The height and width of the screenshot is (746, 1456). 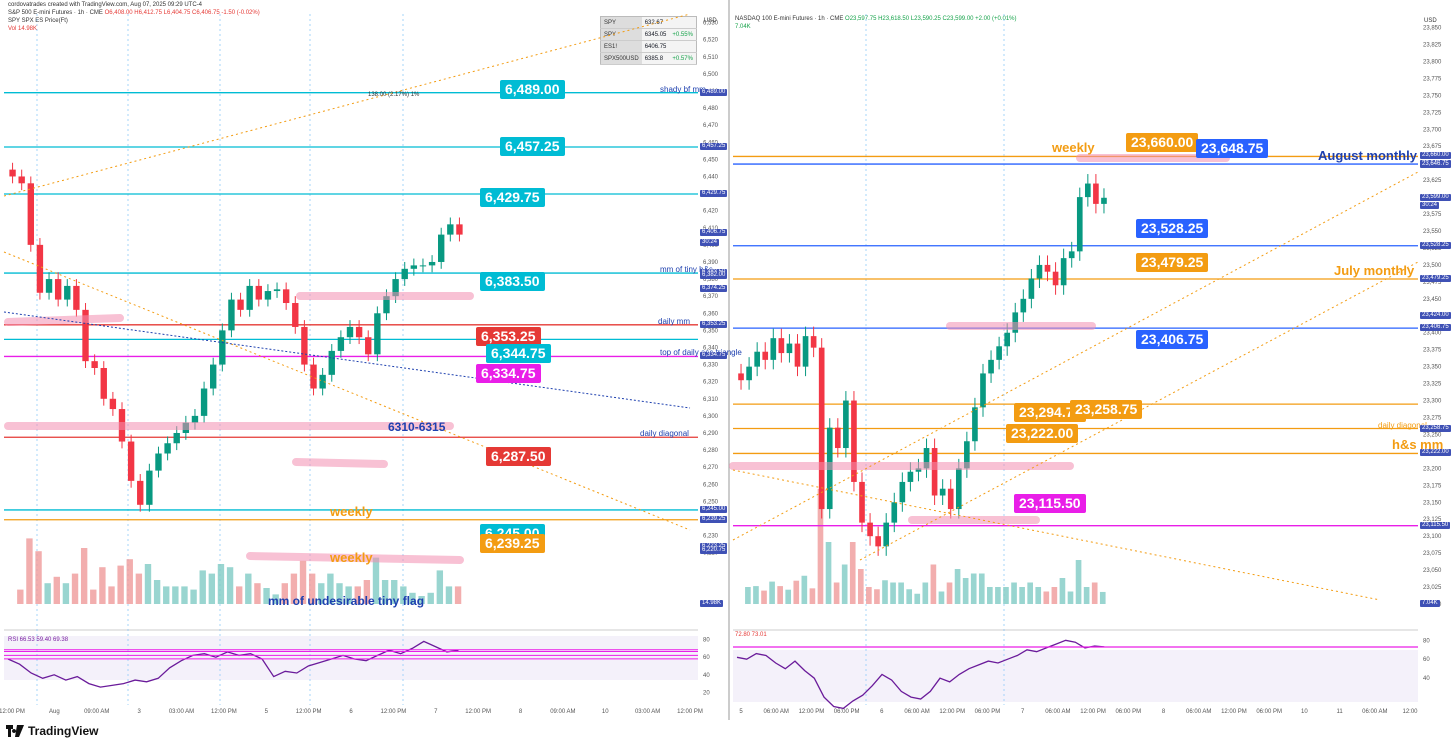 I want to click on level-note: August monthly, so click(x=1367, y=156).